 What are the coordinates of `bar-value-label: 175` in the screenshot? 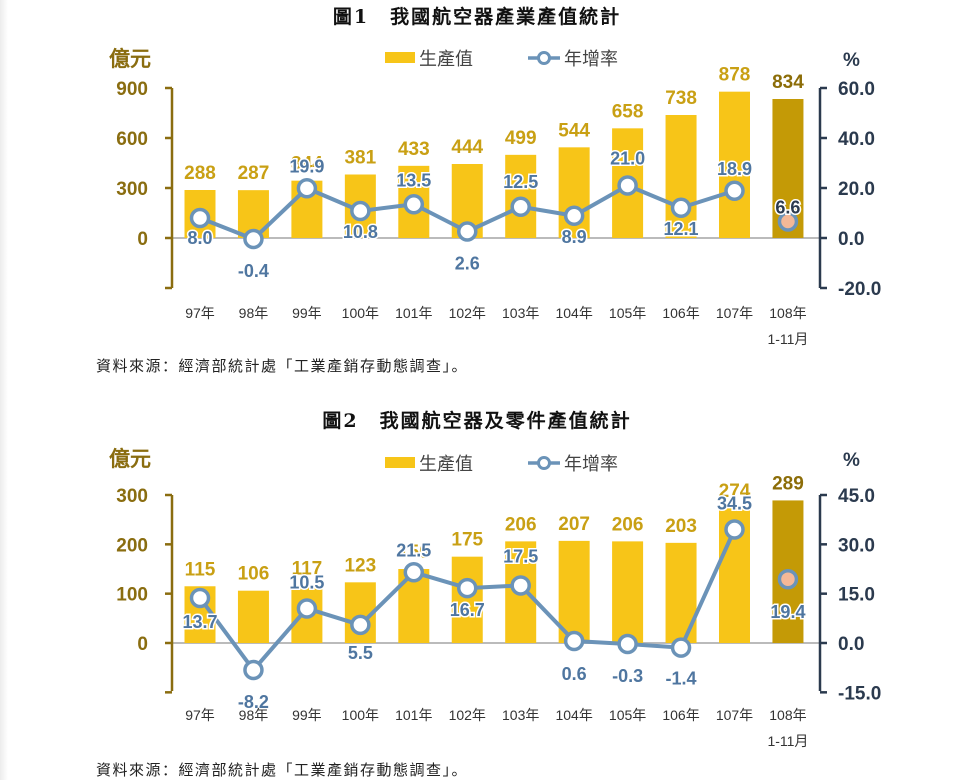 It's located at (467, 540).